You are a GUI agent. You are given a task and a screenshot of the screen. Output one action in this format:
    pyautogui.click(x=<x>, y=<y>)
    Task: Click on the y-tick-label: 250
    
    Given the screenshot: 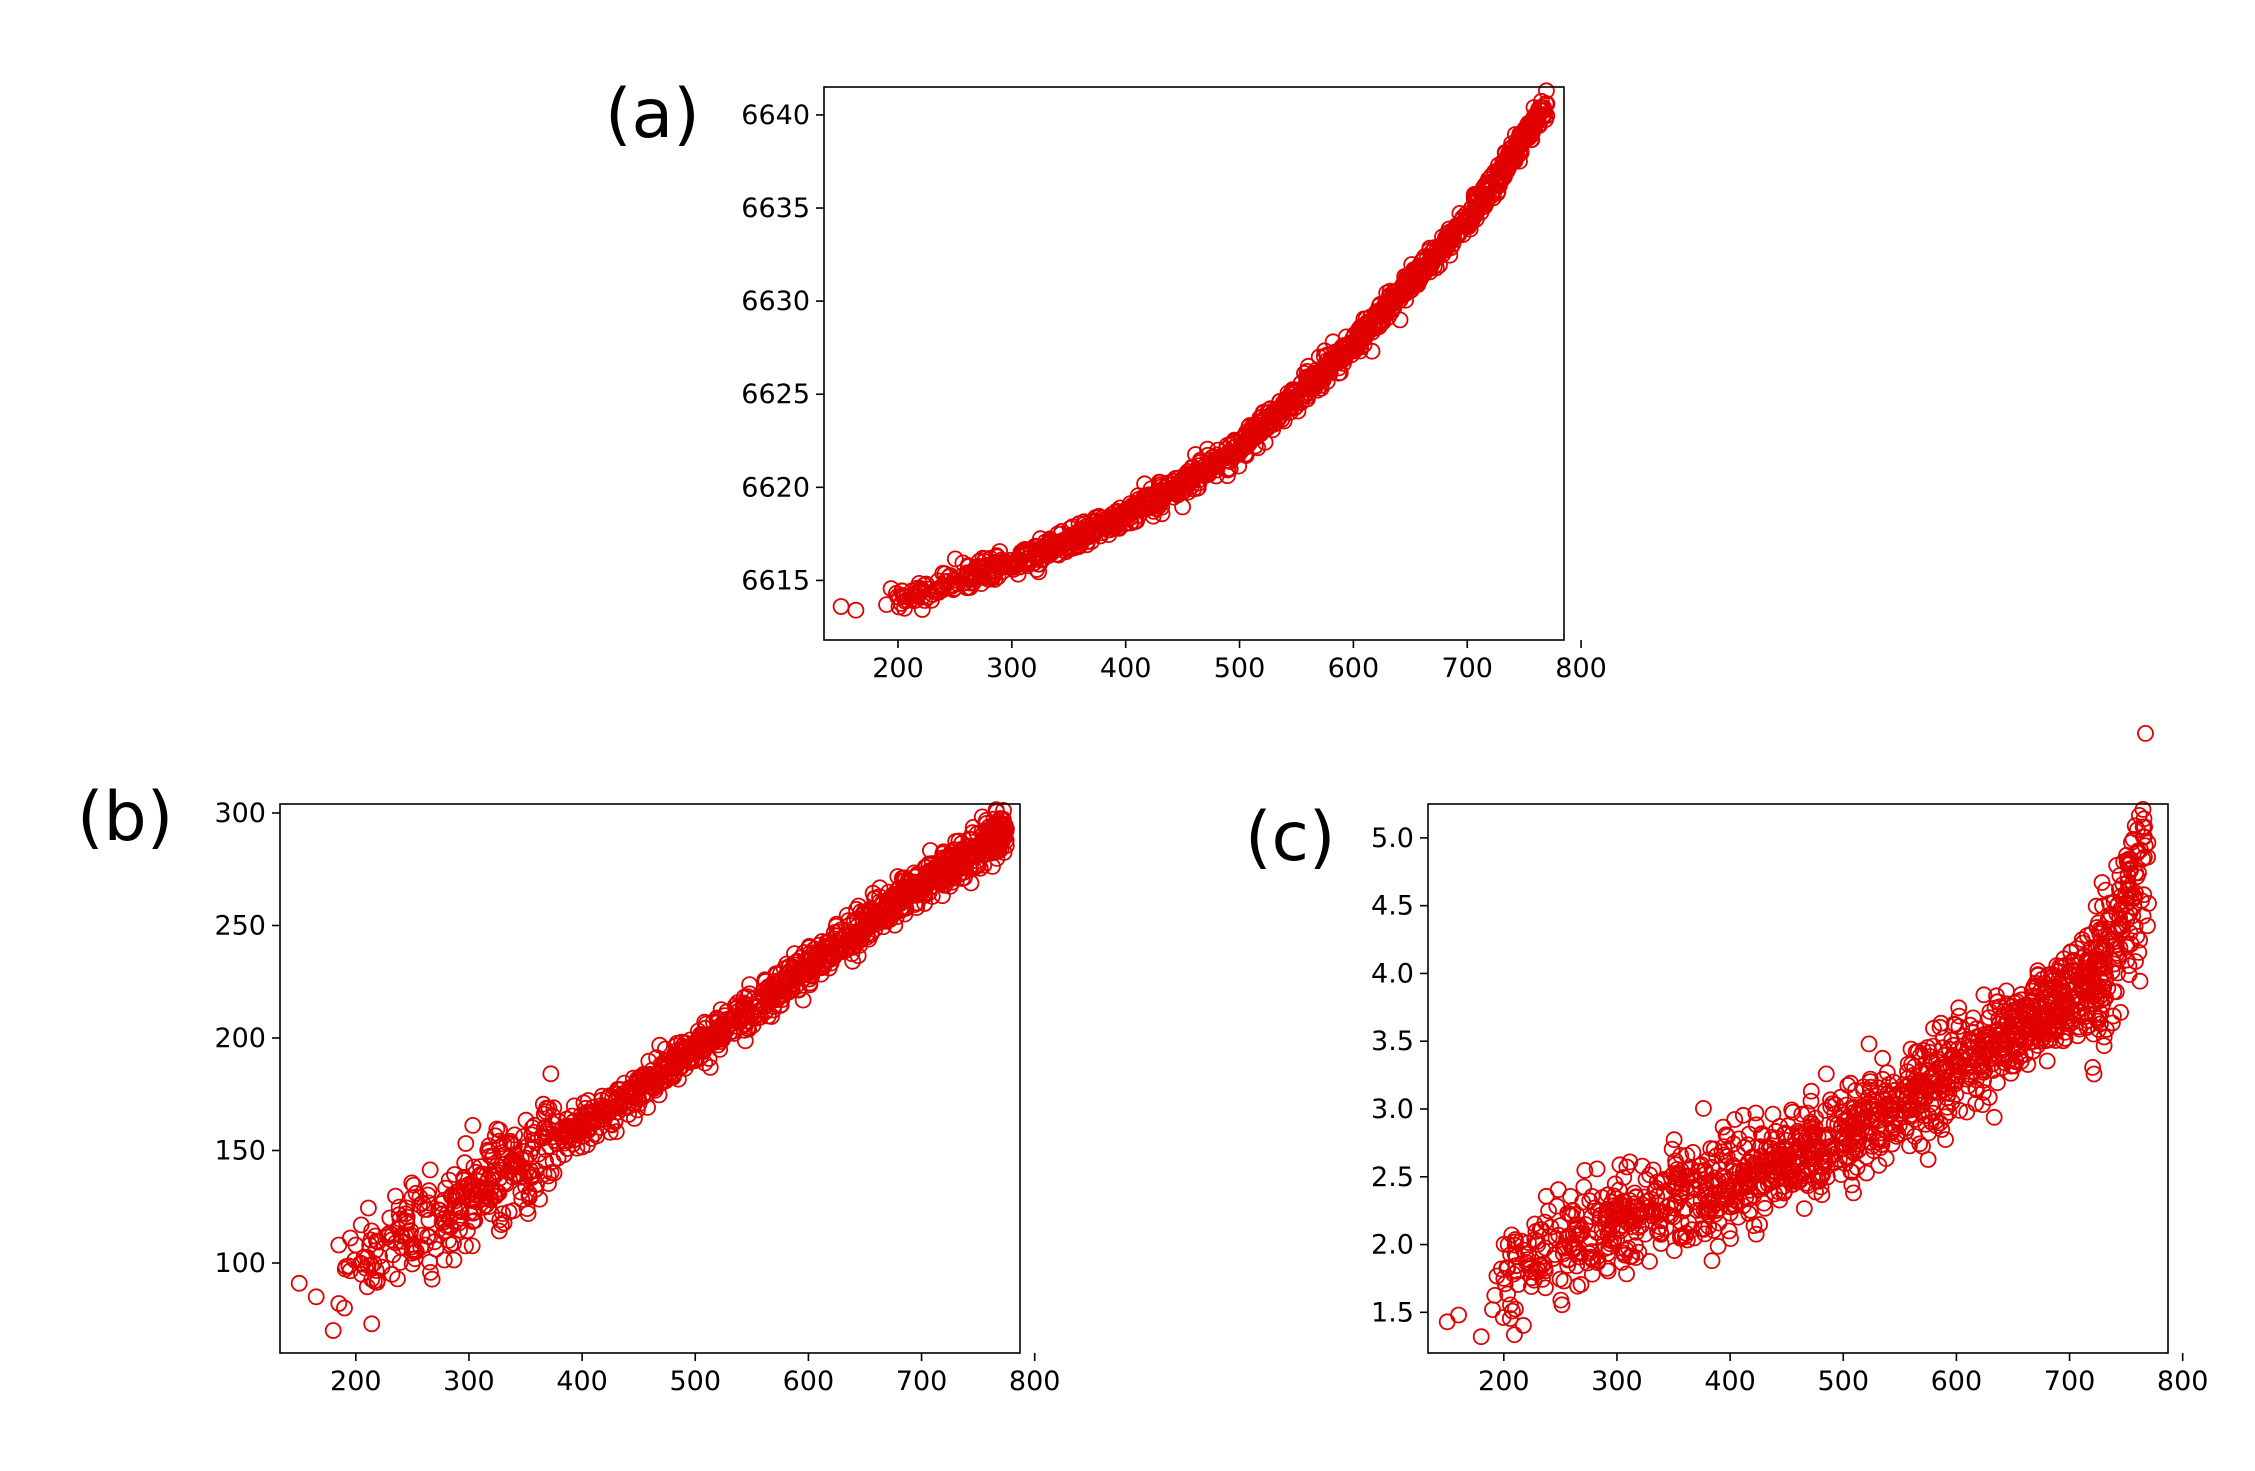 What is the action you would take?
    pyautogui.click(x=240, y=926)
    